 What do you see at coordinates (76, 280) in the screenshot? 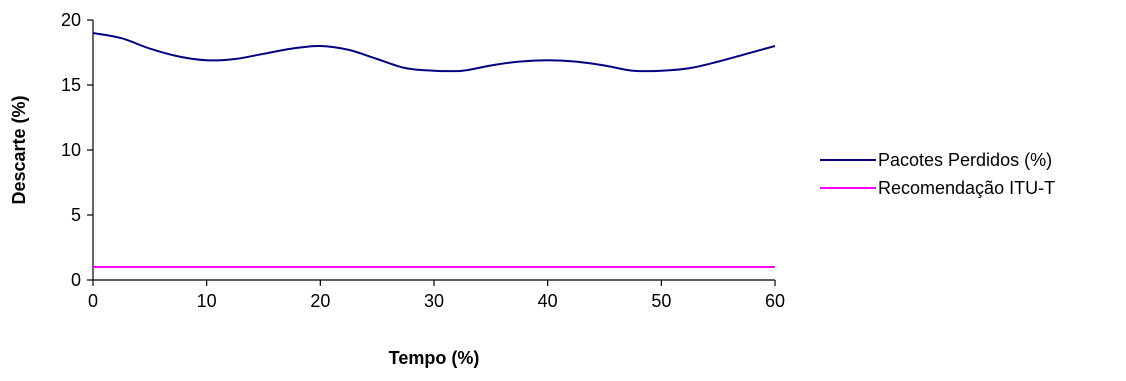
I see `y-tick-label: 0` at bounding box center [76, 280].